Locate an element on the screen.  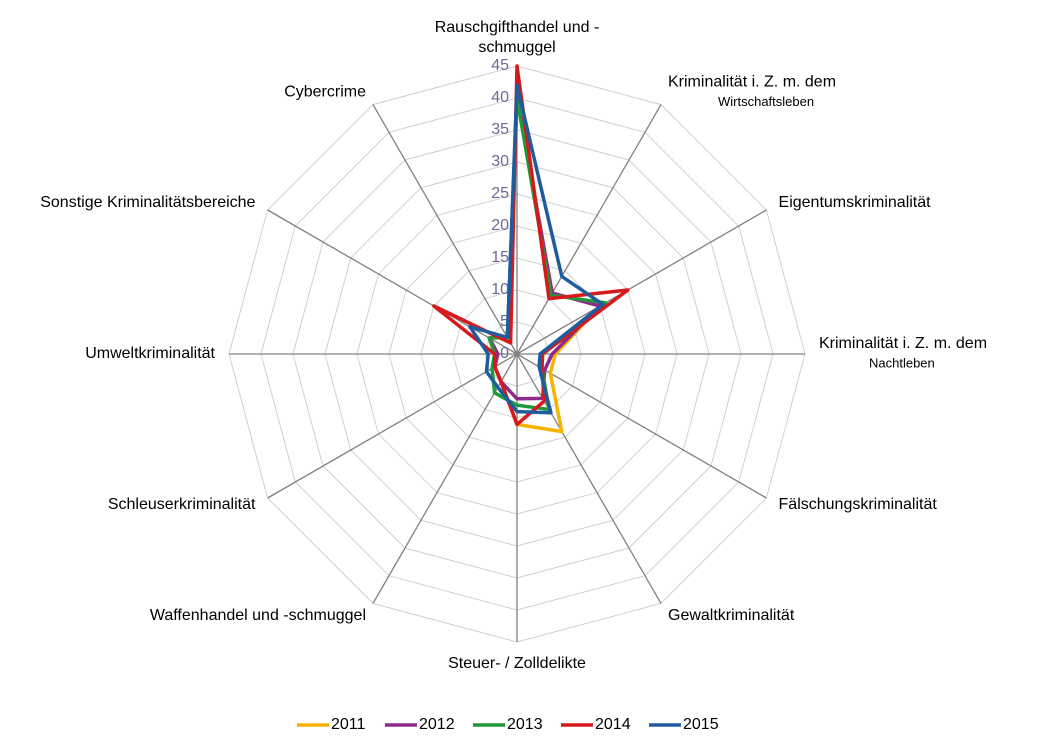
category-label: Eigentumskriminalität is located at coordinates (855, 202).